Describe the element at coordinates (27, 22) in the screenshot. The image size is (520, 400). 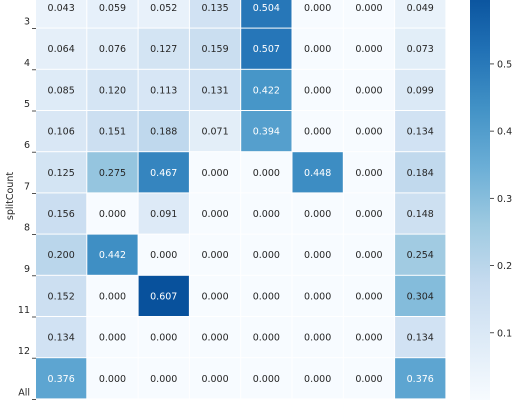
I see `y-tick-label: 3` at that location.